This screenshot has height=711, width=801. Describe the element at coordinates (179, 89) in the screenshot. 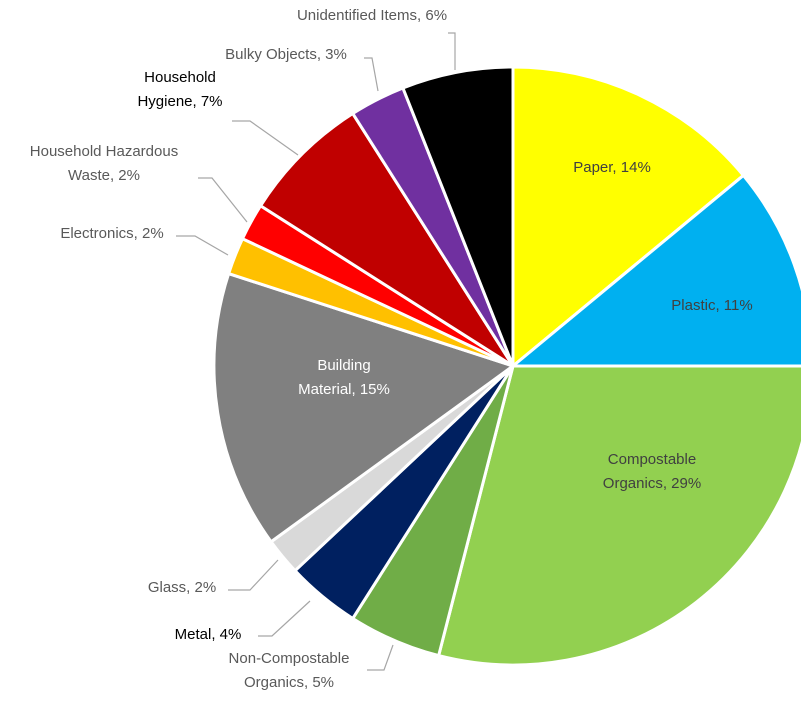

I see `label-household-hygiene: Household Hygiene, 7%` at that location.